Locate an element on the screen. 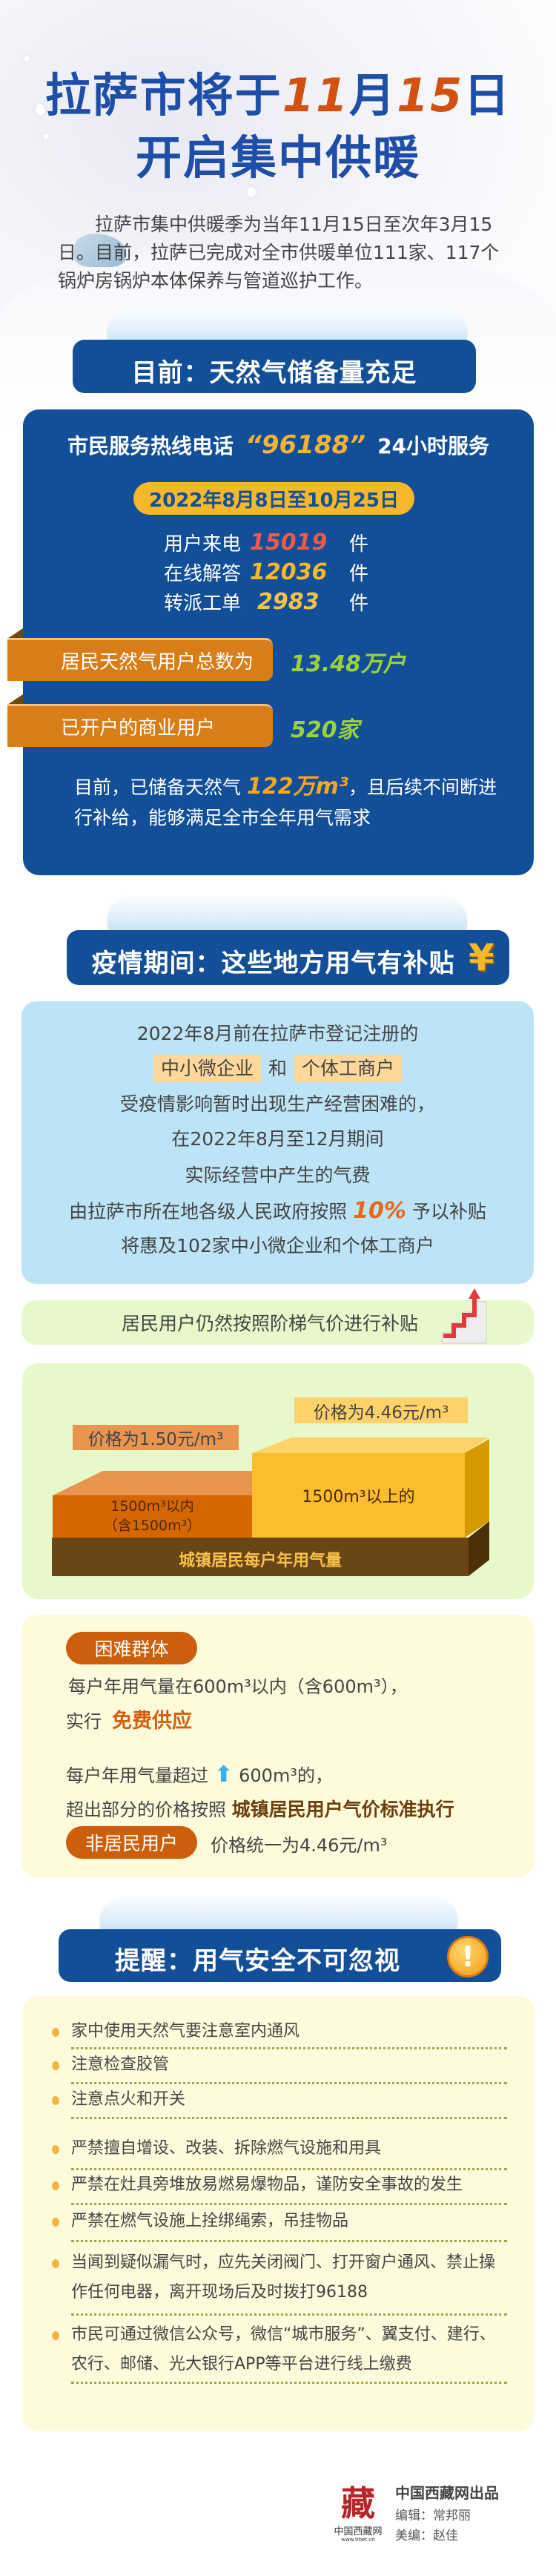 This screenshot has width=556, height=2576. period-pill: 2022年8月8日至10月25日 is located at coordinates (273, 498).